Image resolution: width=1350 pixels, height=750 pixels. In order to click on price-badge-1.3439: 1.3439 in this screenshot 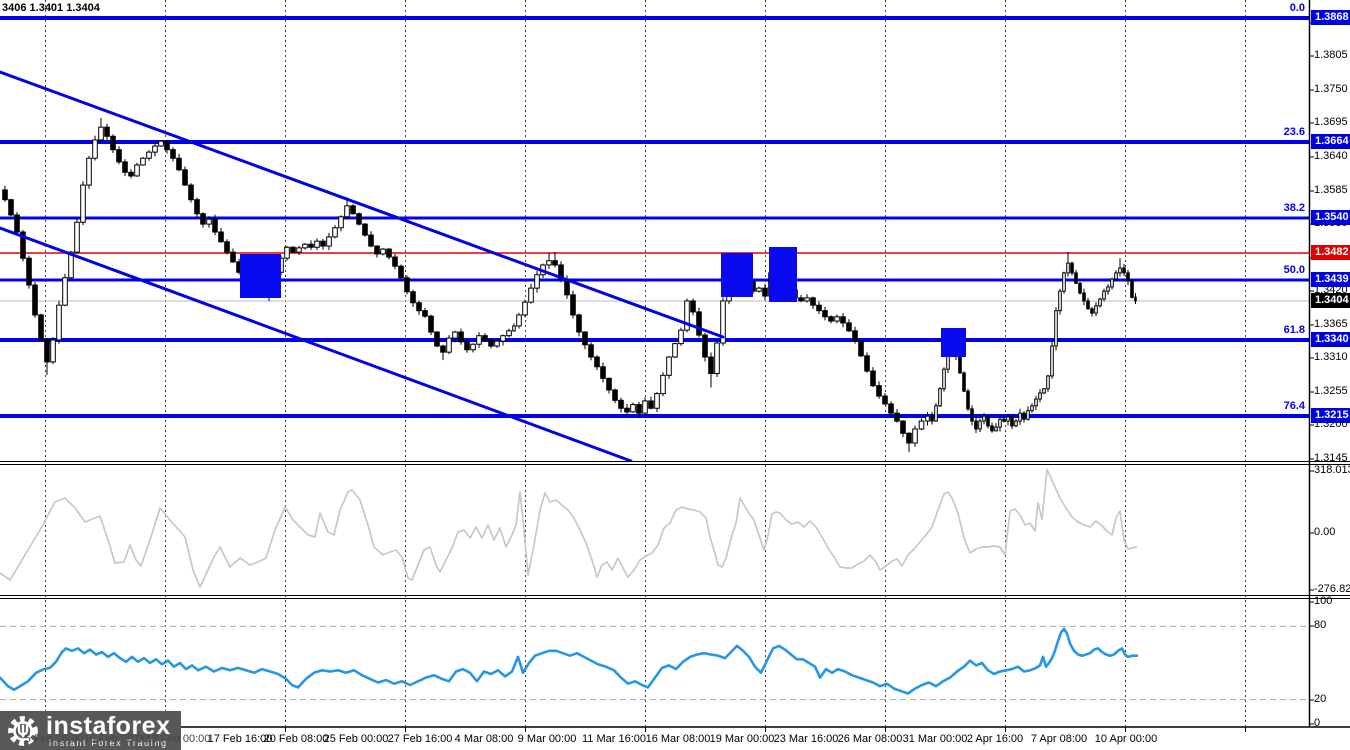, I will do `click(1330, 279)`.